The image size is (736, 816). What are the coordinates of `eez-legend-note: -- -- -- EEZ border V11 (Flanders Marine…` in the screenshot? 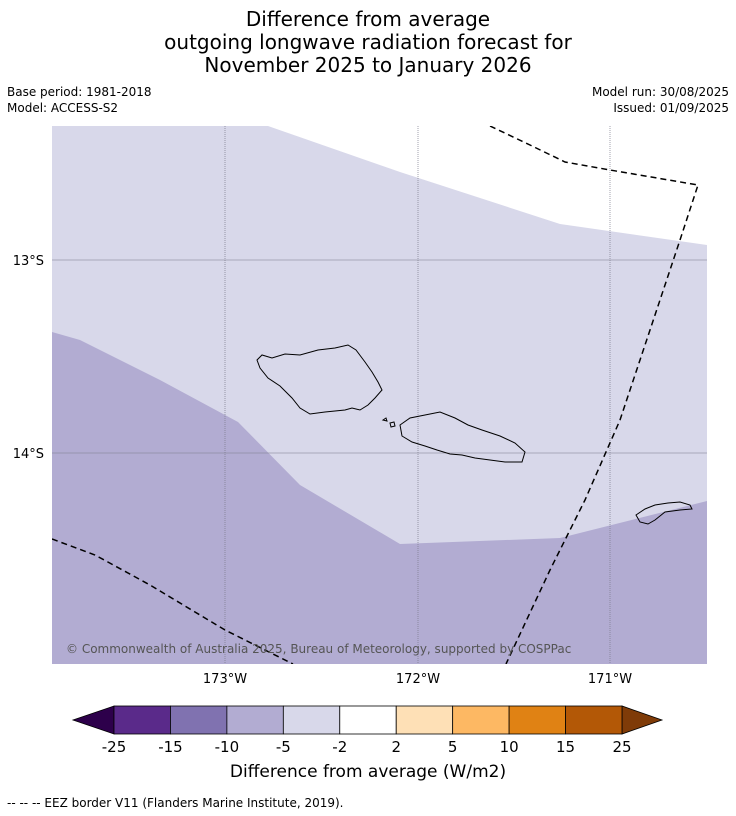 It's located at (175, 803).